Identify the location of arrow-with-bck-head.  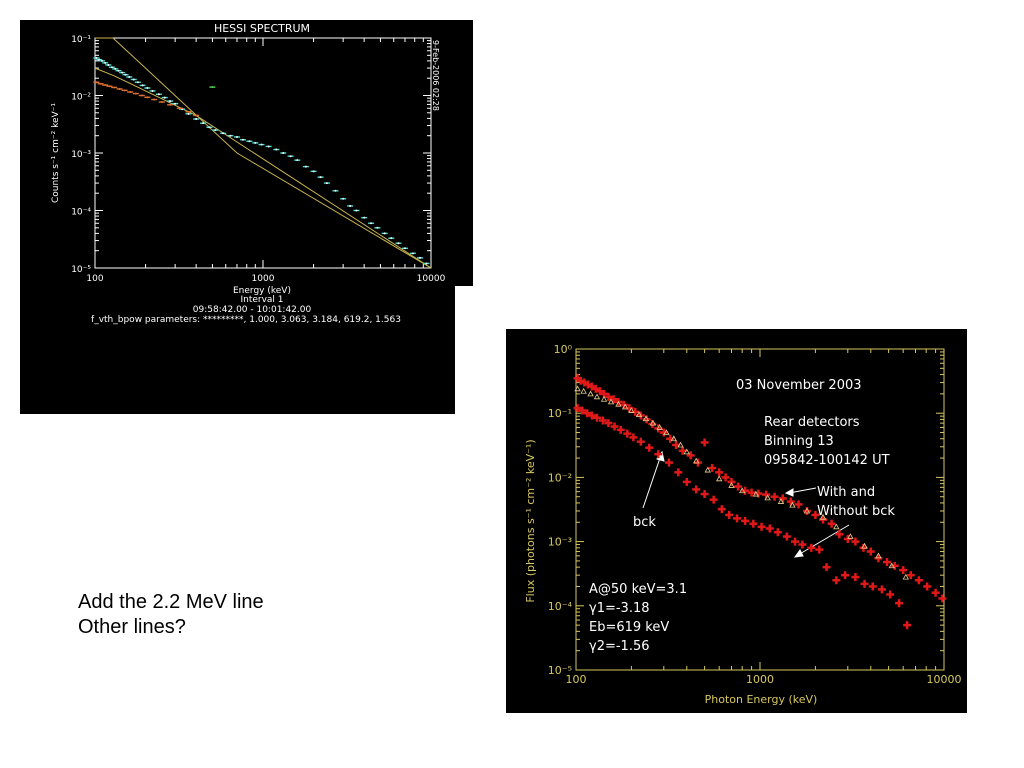
(789, 492).